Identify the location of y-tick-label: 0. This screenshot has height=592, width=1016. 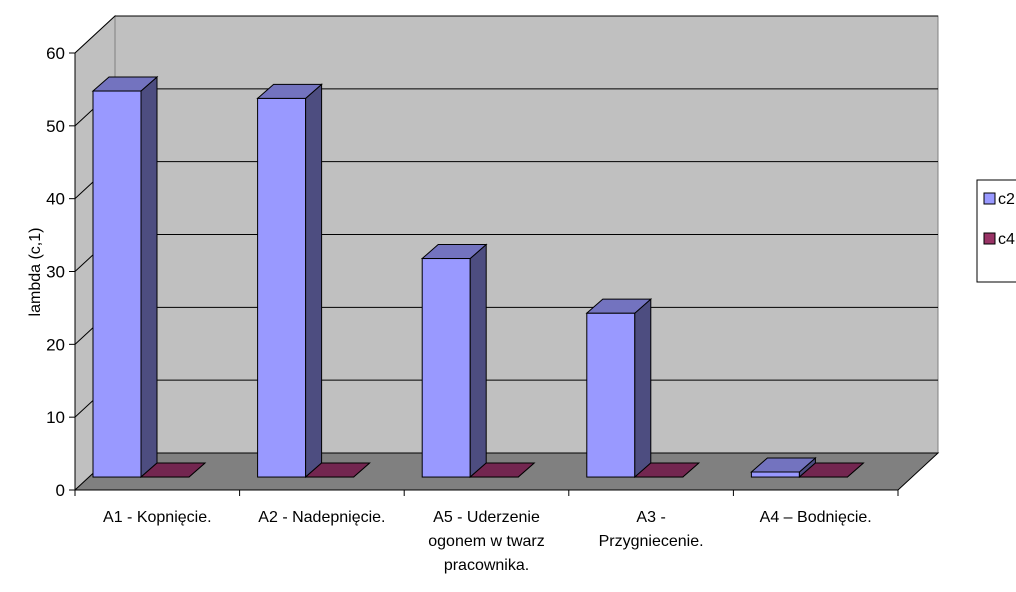
(60, 490).